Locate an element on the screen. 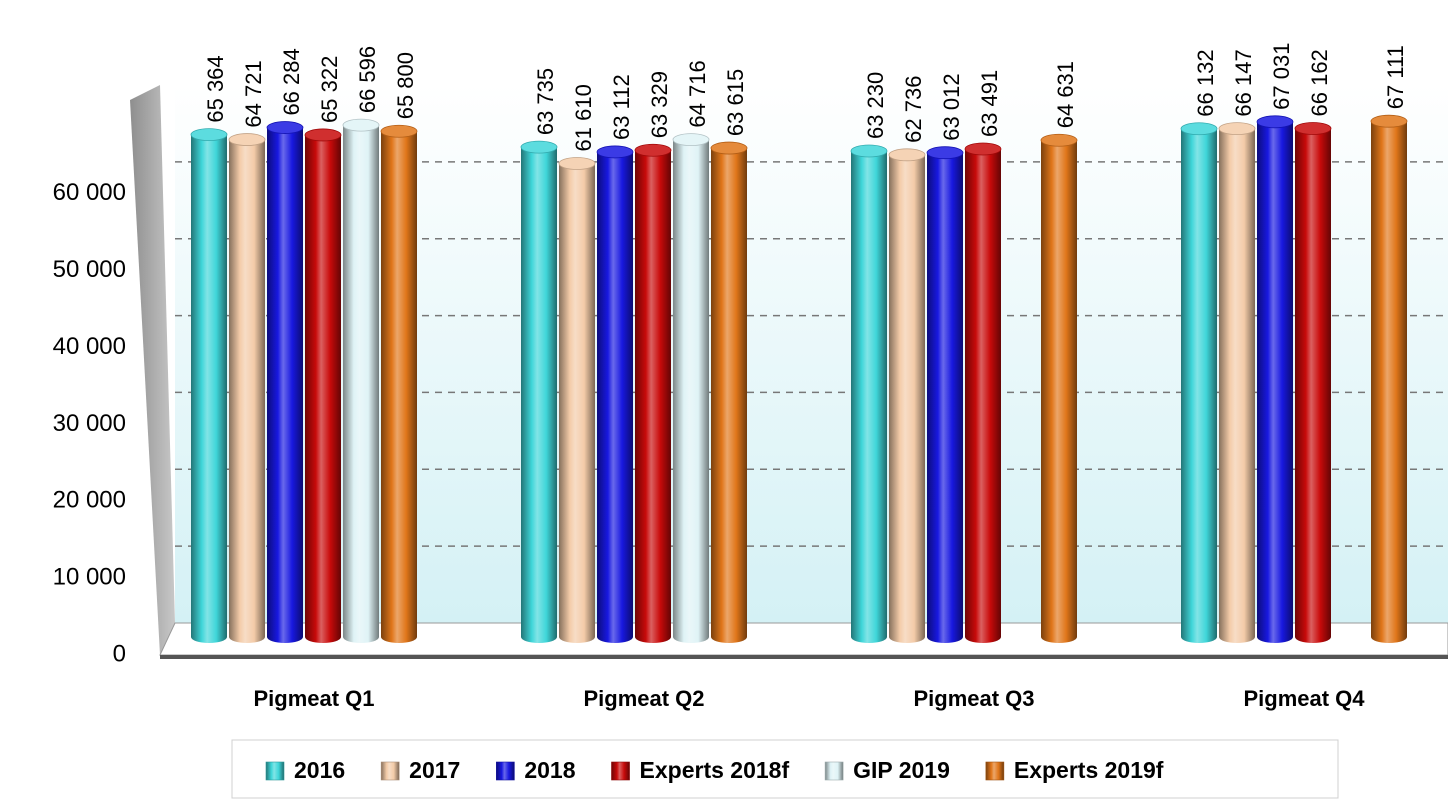 The width and height of the screenshot is (1448, 801). value-label: 66 147 is located at coordinates (1243, 82).